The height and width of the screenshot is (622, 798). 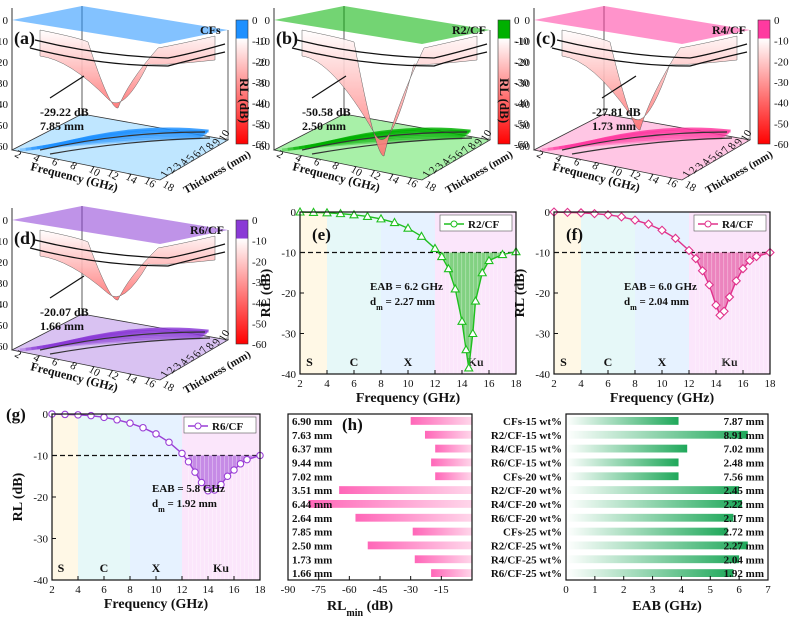 What do you see at coordinates (259, 83) in the screenshot?
I see `colorbar-tick-label: -30` at bounding box center [259, 83].